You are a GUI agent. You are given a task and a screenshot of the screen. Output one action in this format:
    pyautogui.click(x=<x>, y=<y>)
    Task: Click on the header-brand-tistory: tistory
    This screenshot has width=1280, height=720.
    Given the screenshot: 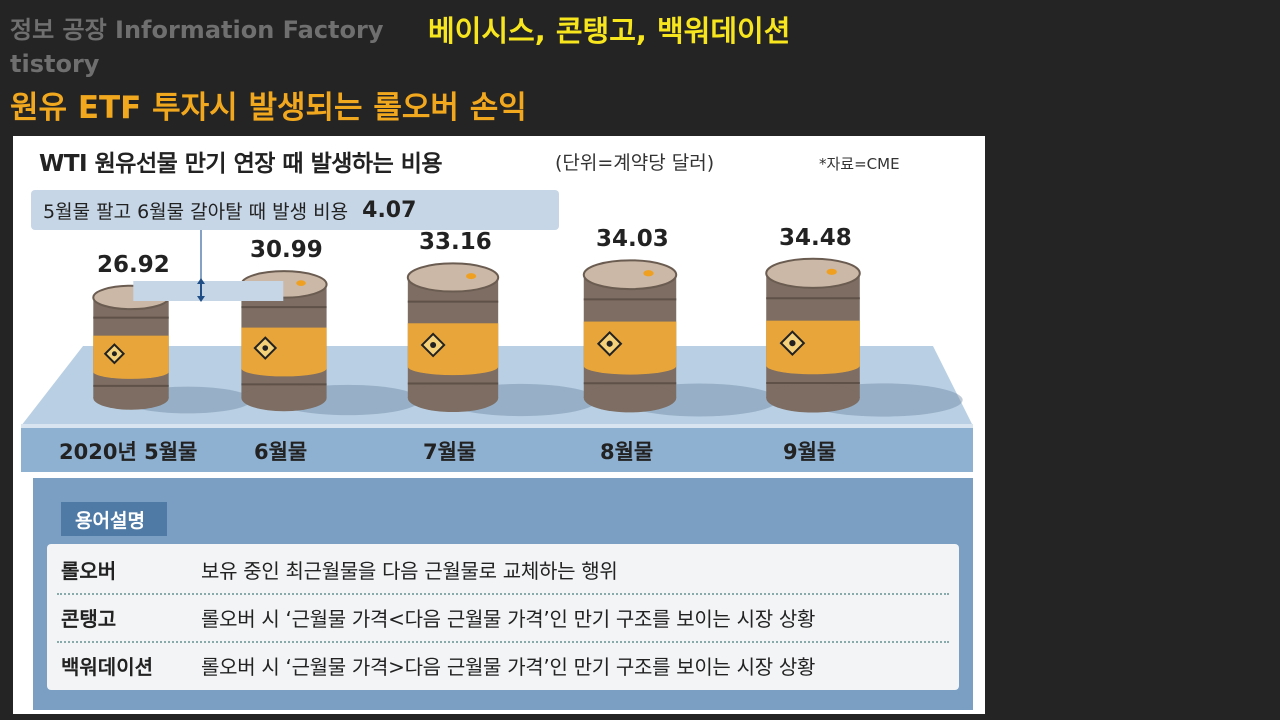 What is the action you would take?
    pyautogui.click(x=55, y=64)
    